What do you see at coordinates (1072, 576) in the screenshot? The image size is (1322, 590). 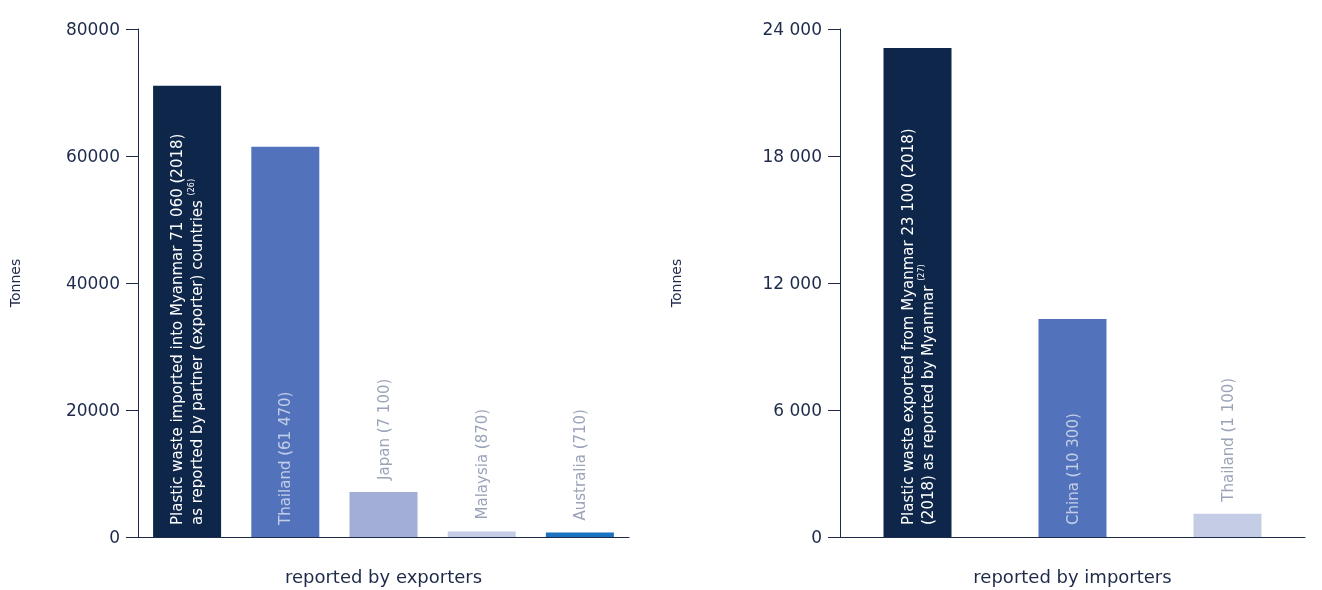 I see `x-axis-title: reported by importers` at bounding box center [1072, 576].